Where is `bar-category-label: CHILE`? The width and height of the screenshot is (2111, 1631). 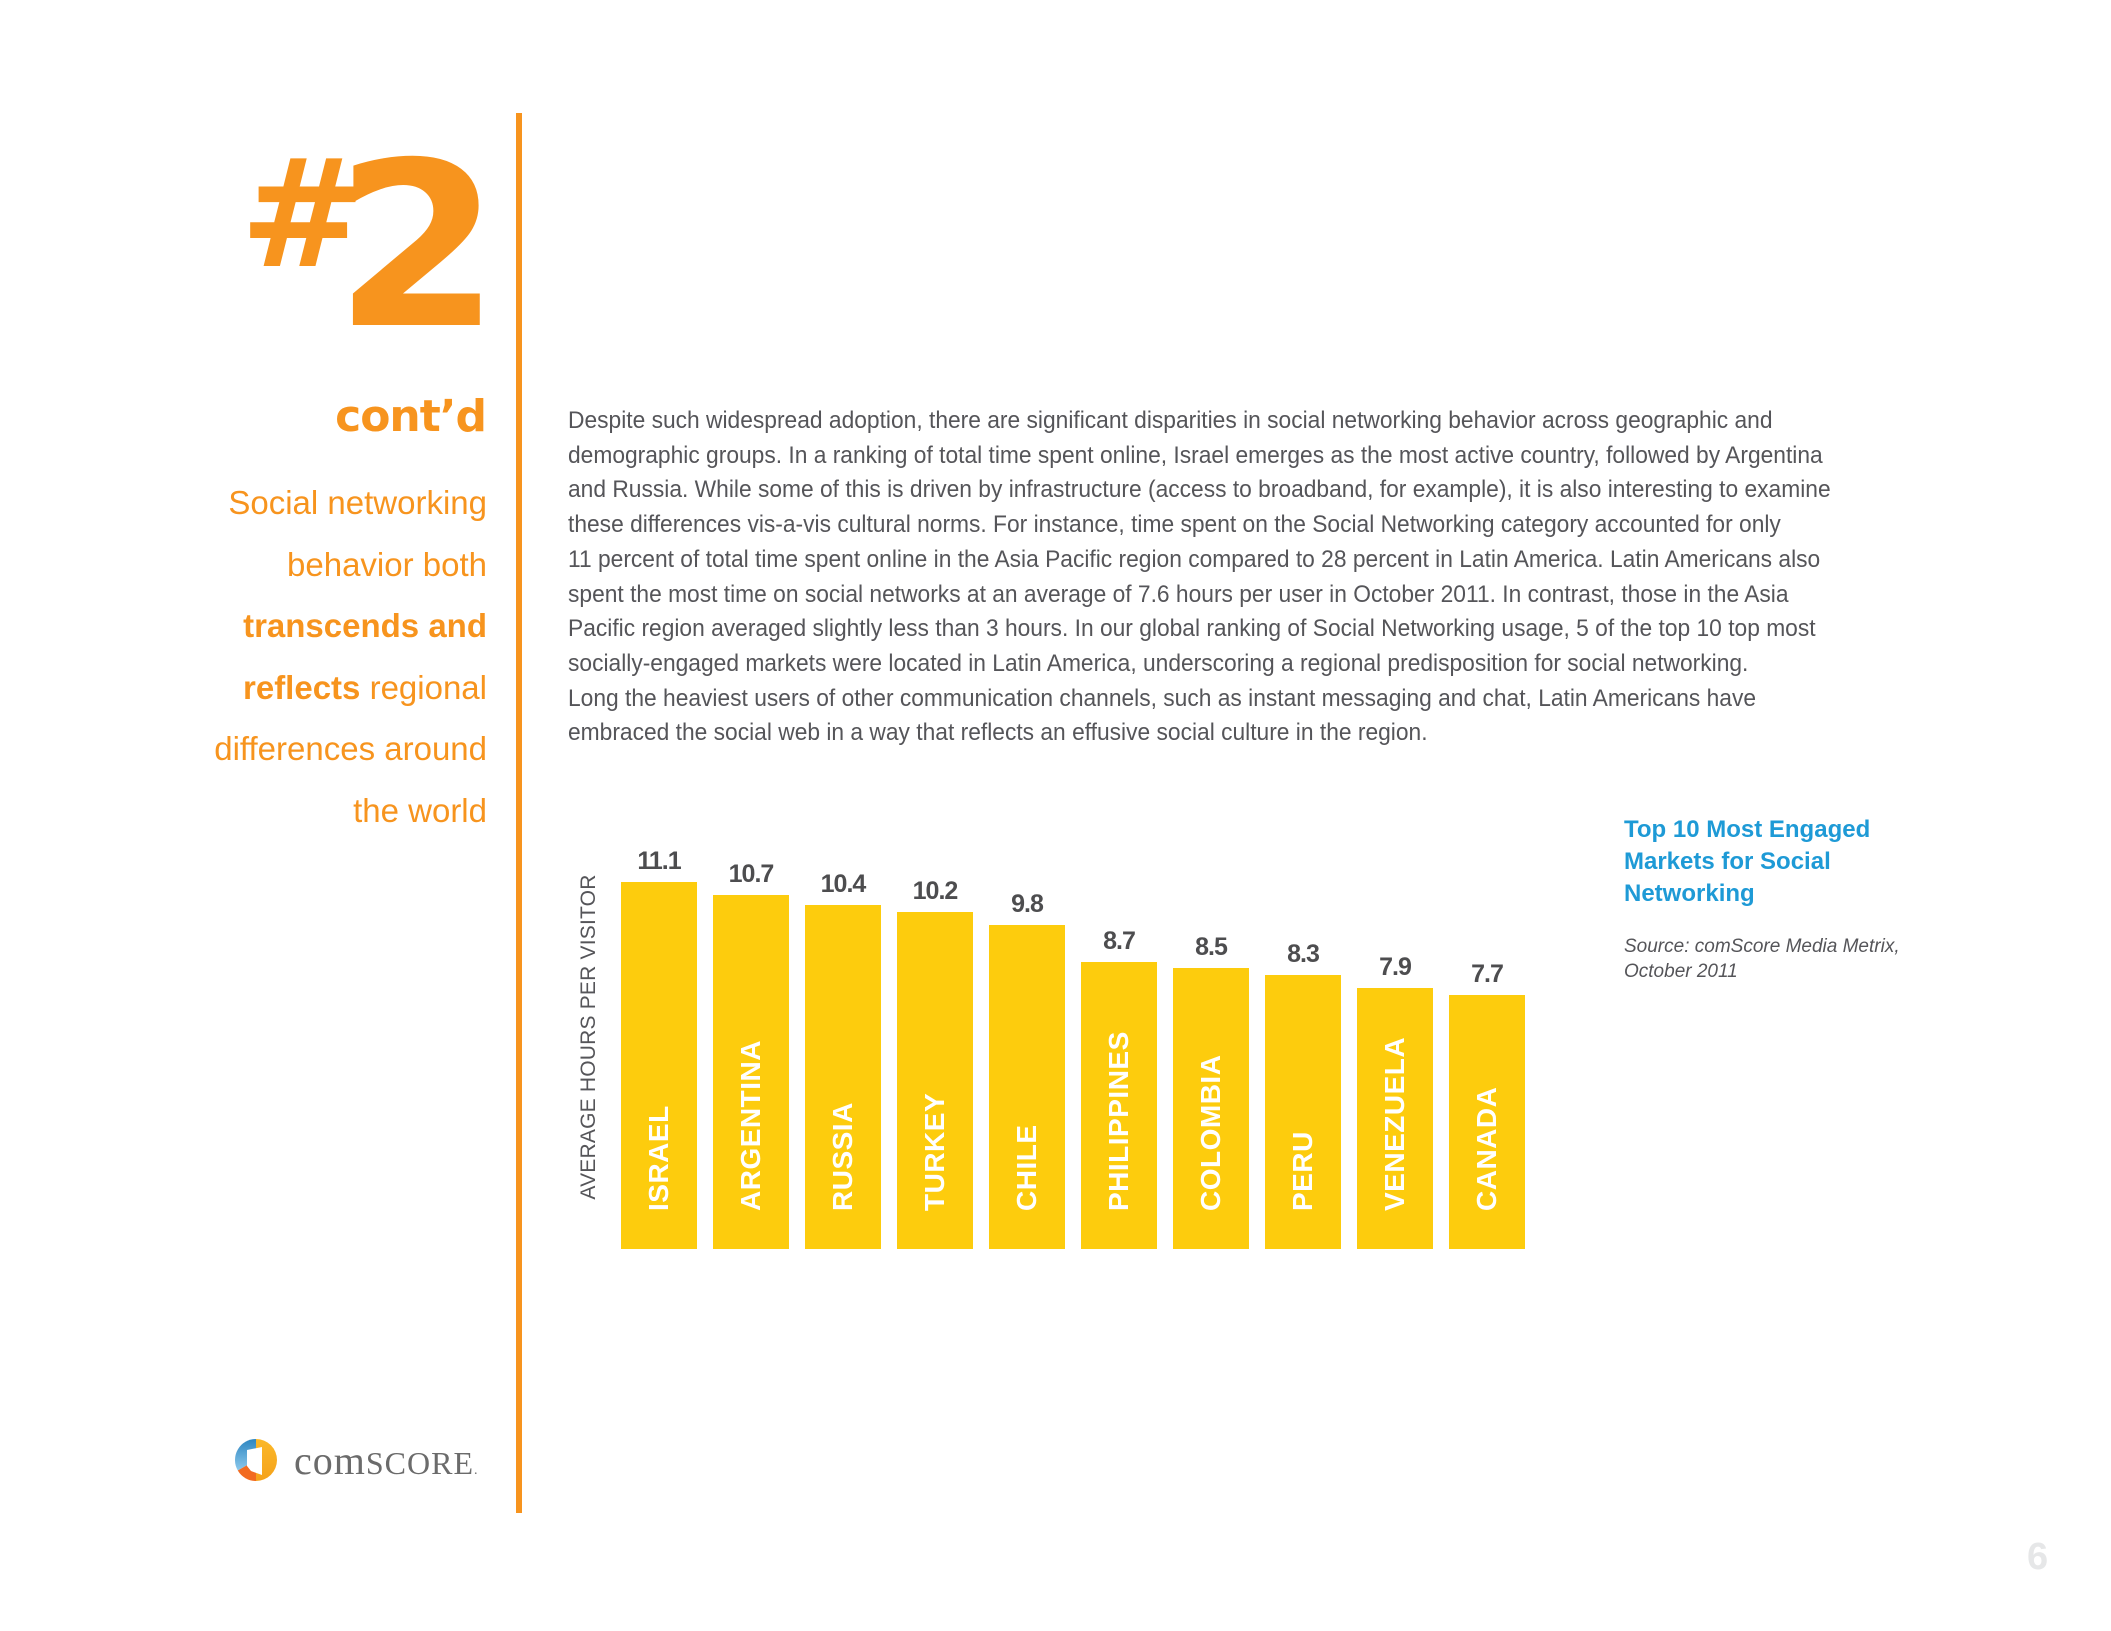
bar-category-label: CHILE is located at coordinates (1026, 1168).